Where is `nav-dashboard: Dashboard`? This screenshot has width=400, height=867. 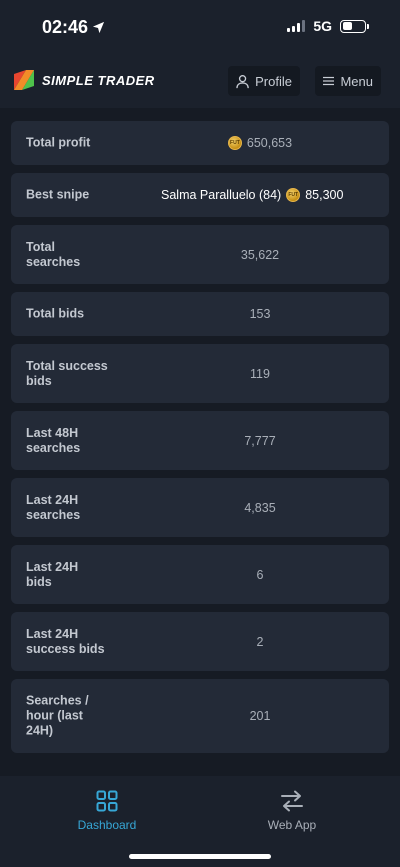
nav-dashboard: Dashboard is located at coordinates (107, 811).